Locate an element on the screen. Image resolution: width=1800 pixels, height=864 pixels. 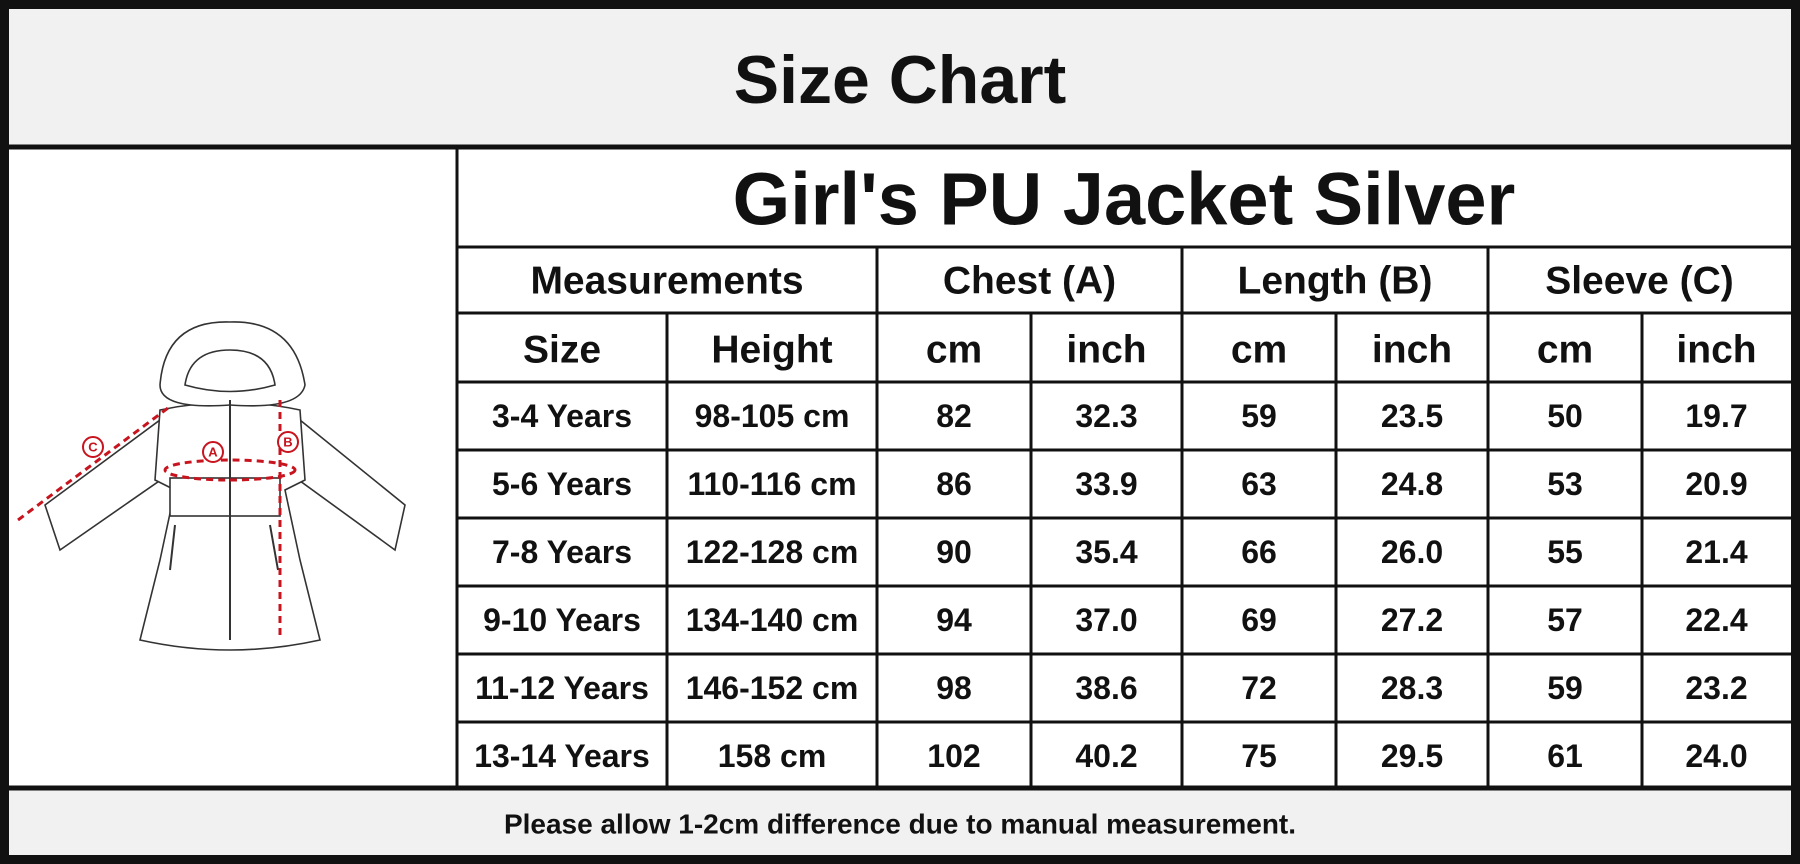
table-cell: 21.4 is located at coordinates (1716, 552).